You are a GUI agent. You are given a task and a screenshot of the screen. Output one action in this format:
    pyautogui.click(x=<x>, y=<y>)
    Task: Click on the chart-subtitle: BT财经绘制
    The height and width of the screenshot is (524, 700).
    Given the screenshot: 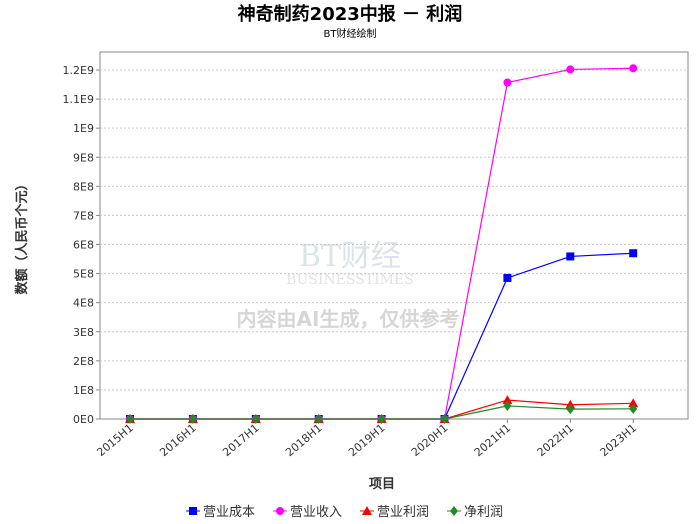 What is the action you would take?
    pyautogui.click(x=350, y=33)
    